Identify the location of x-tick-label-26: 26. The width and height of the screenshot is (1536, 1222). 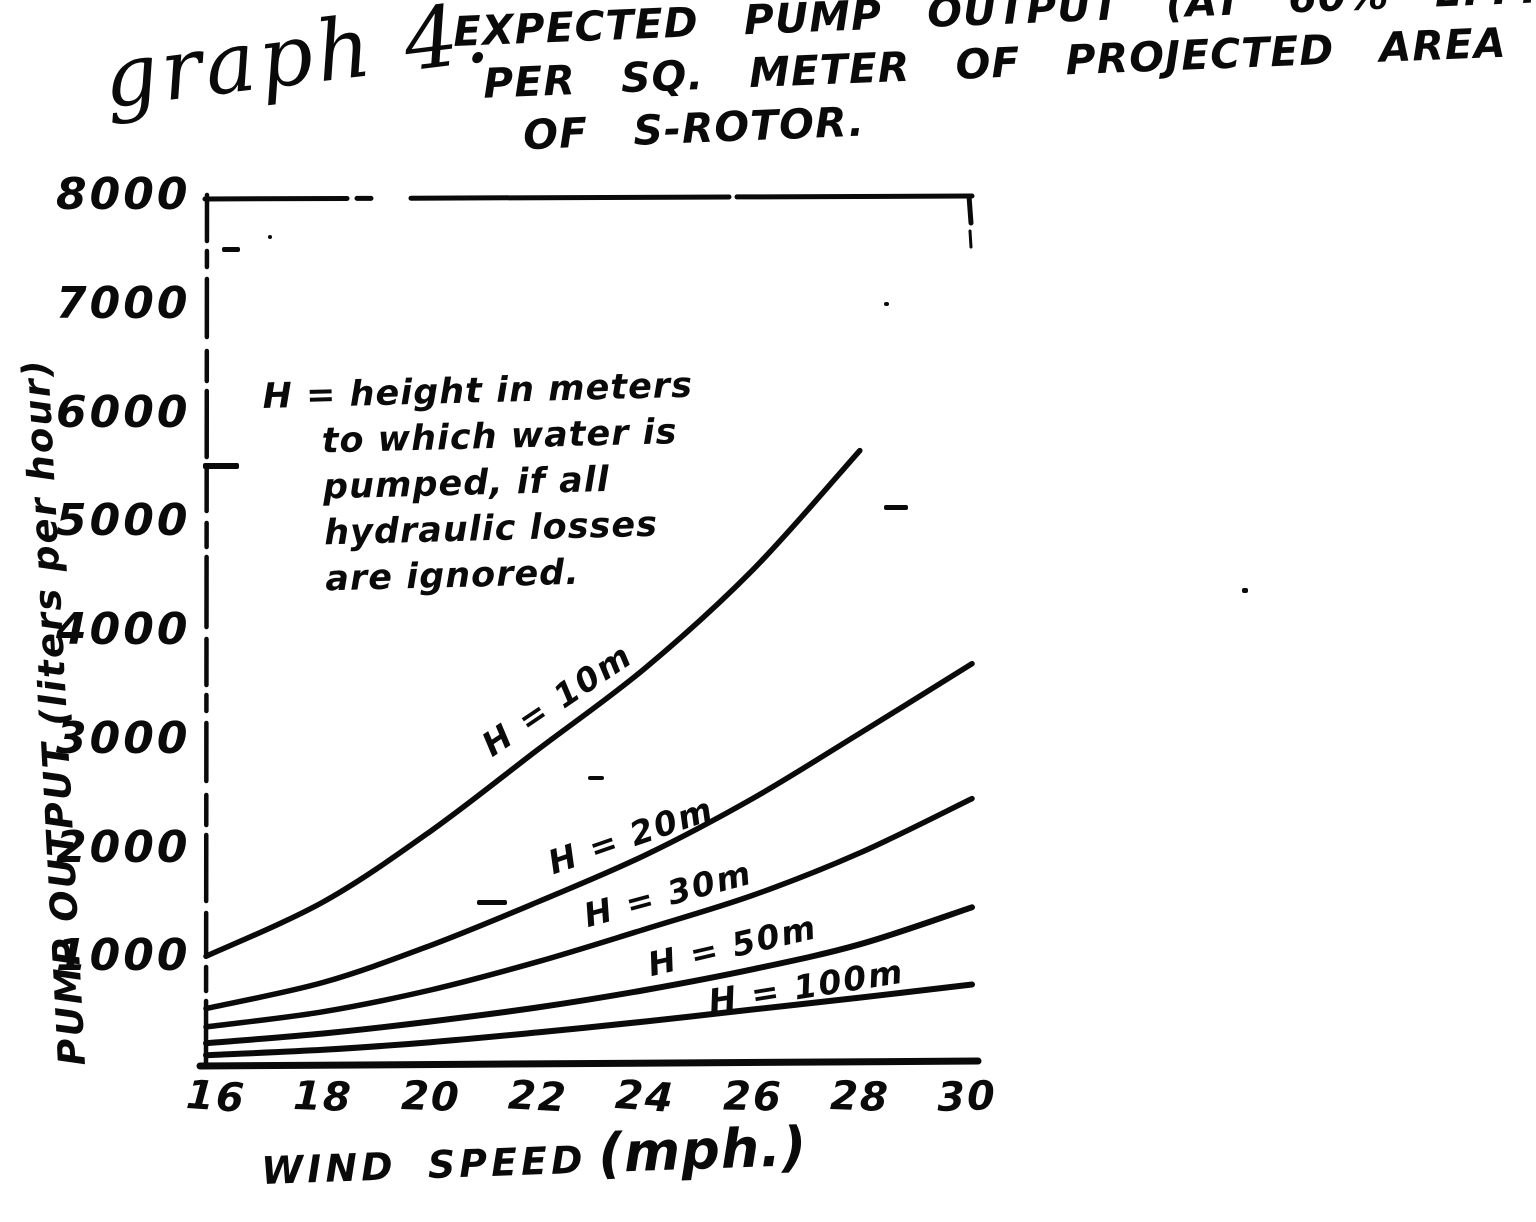
(752, 1097).